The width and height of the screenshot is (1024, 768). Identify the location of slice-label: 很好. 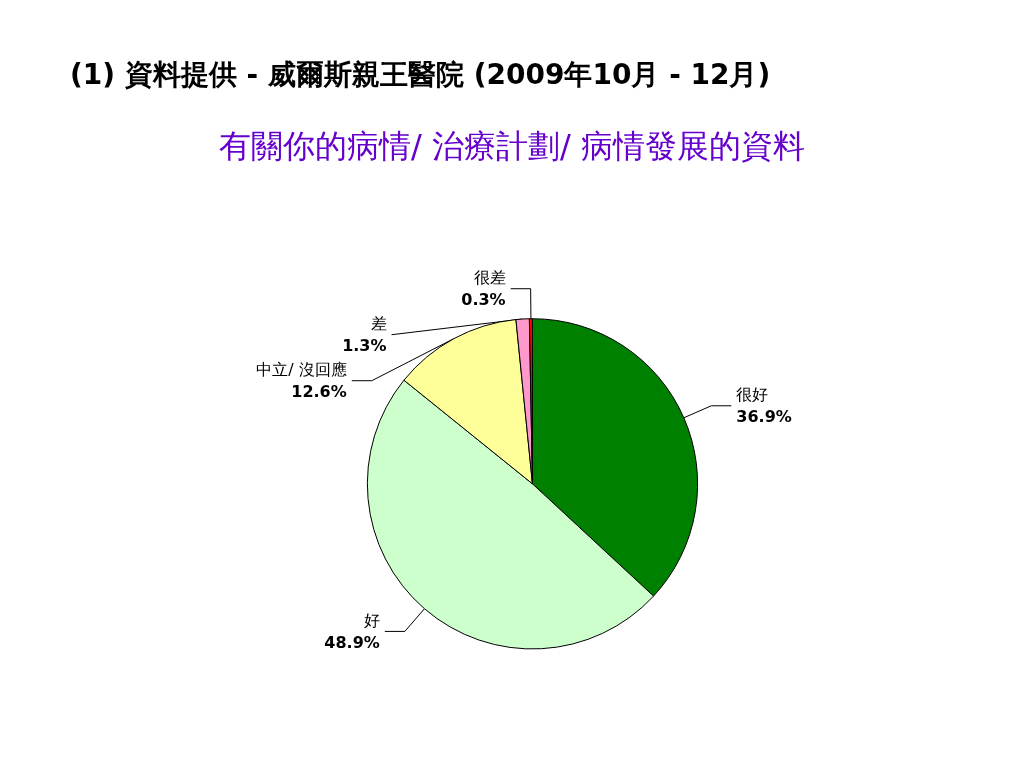
(752, 395).